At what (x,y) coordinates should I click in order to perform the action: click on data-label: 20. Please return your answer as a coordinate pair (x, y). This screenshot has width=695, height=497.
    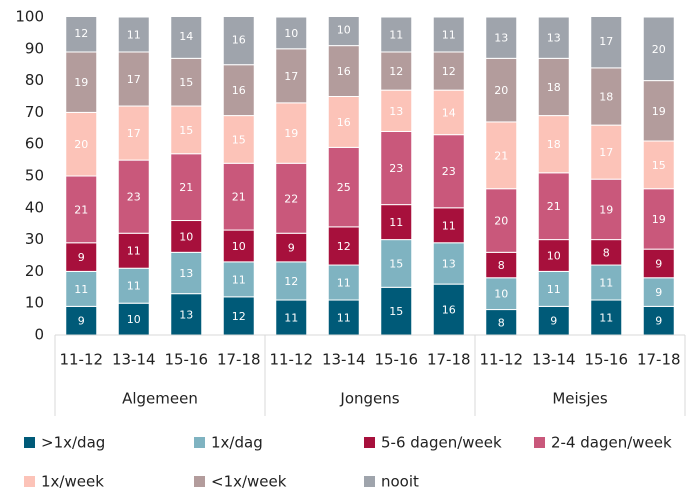
    Looking at the image, I should click on (659, 49).